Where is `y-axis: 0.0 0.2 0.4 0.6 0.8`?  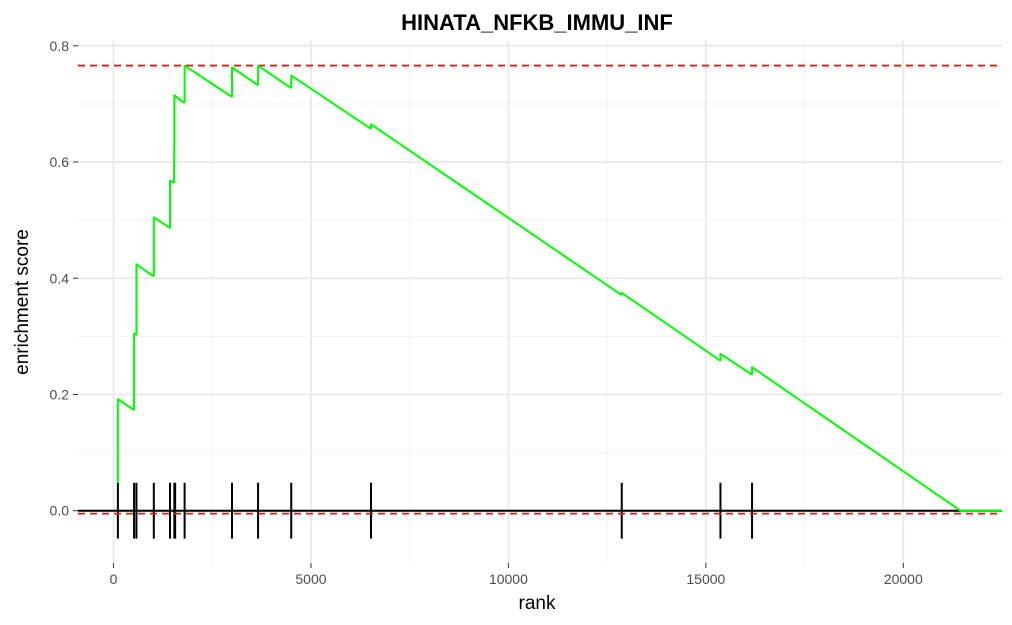 y-axis: 0.0 0.2 0.4 0.6 0.8 is located at coordinates (64, 278).